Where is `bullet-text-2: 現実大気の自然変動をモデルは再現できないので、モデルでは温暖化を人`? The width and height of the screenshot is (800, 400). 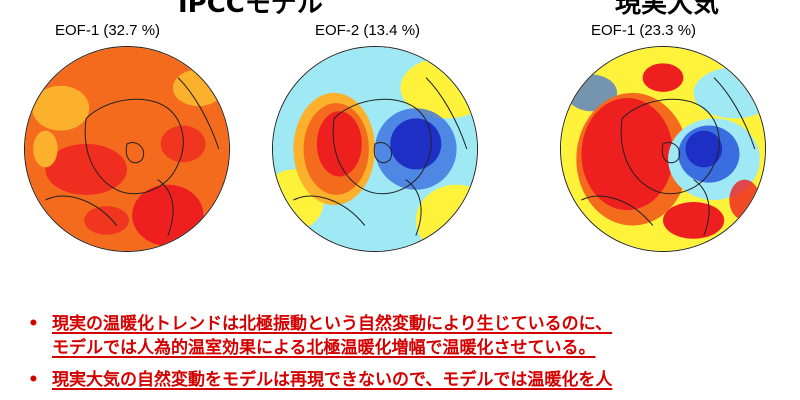
bullet-text-2: 現実大気の自然変動をモデルは再現できないので、モデルでは温暖化を人 is located at coordinates (332, 380).